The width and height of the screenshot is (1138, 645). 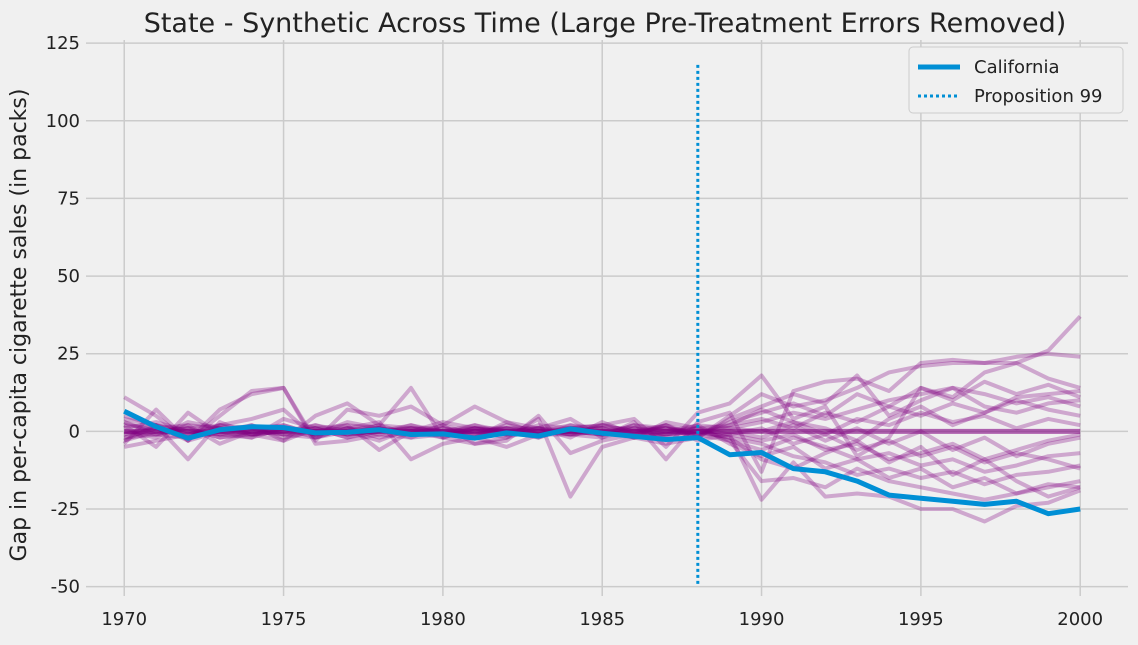 What do you see at coordinates (124, 619) in the screenshot?
I see `x-tick-label: 1970` at bounding box center [124, 619].